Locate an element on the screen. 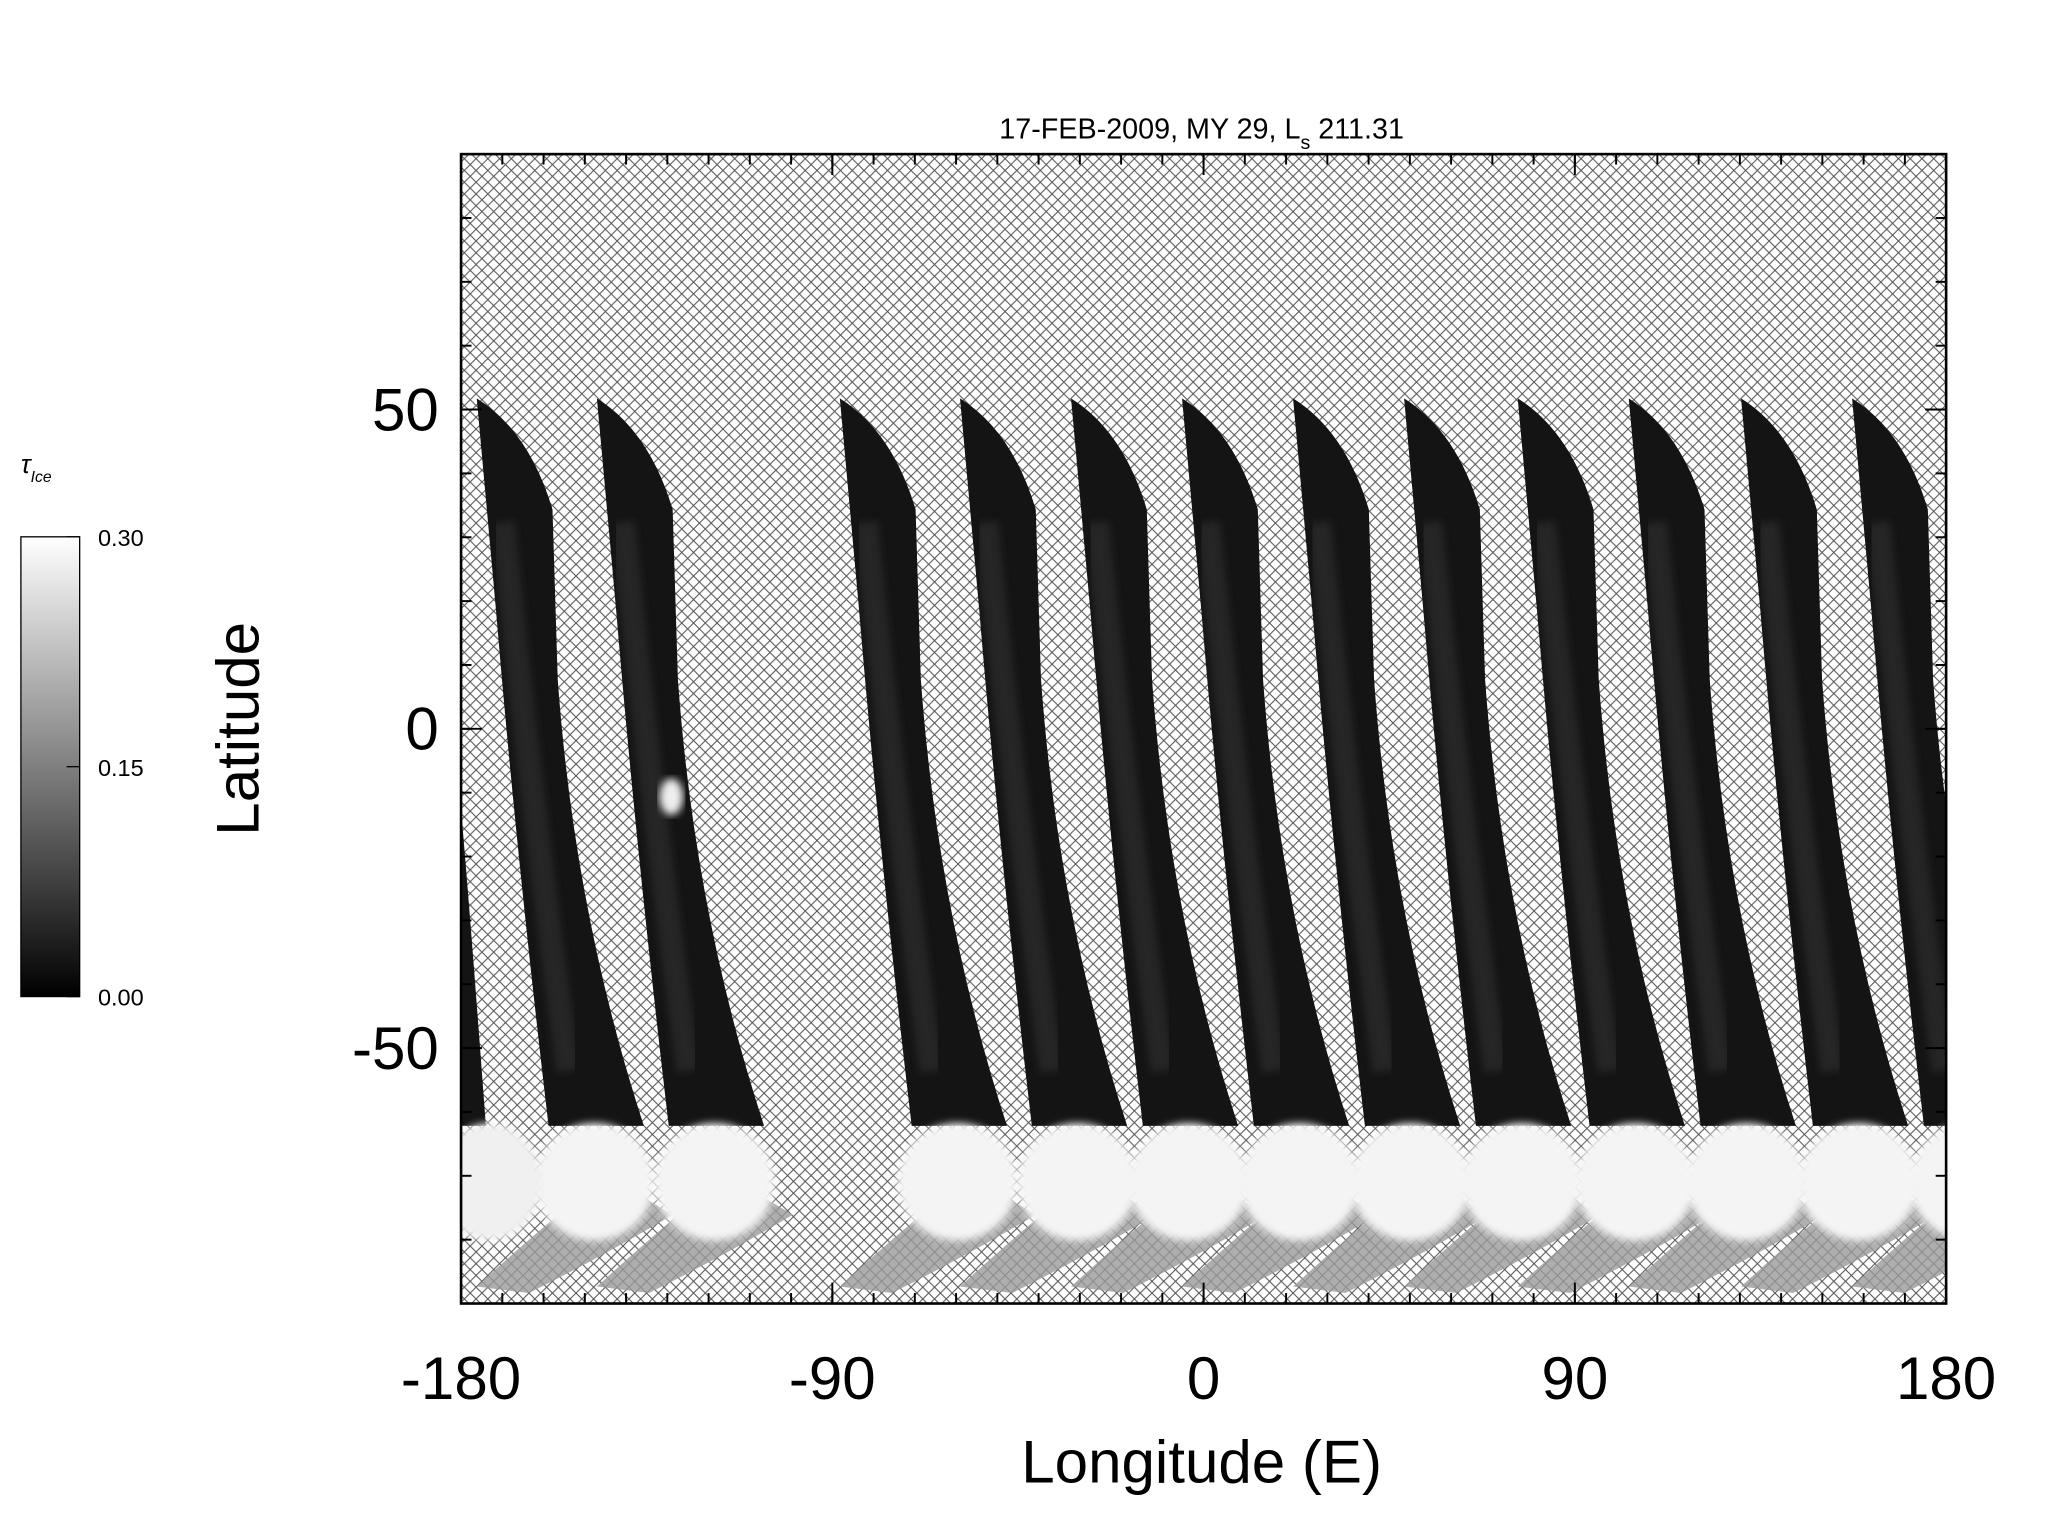 This screenshot has width=2048, height=1536. swath is located at coordinates (473, 967).